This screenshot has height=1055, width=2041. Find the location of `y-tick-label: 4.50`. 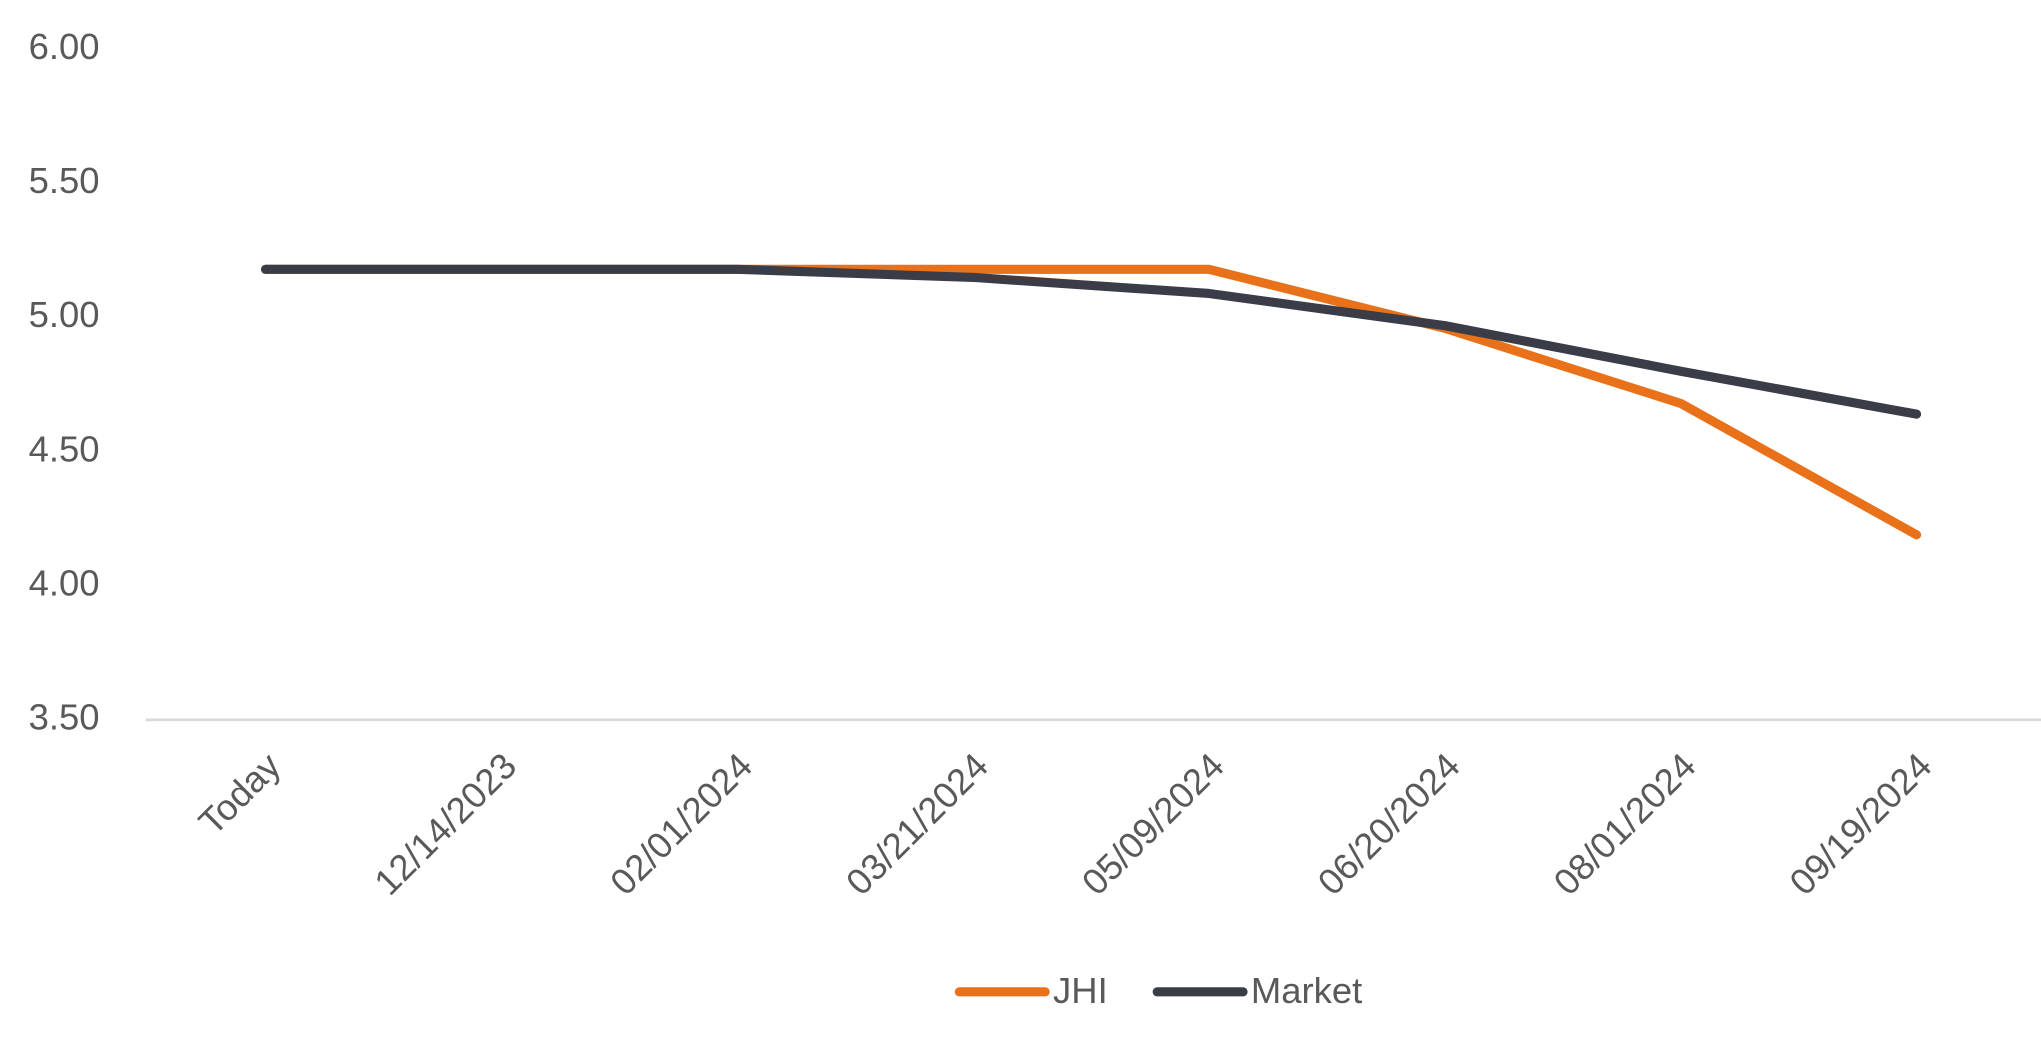

y-tick-label: 4.50 is located at coordinates (64, 448).